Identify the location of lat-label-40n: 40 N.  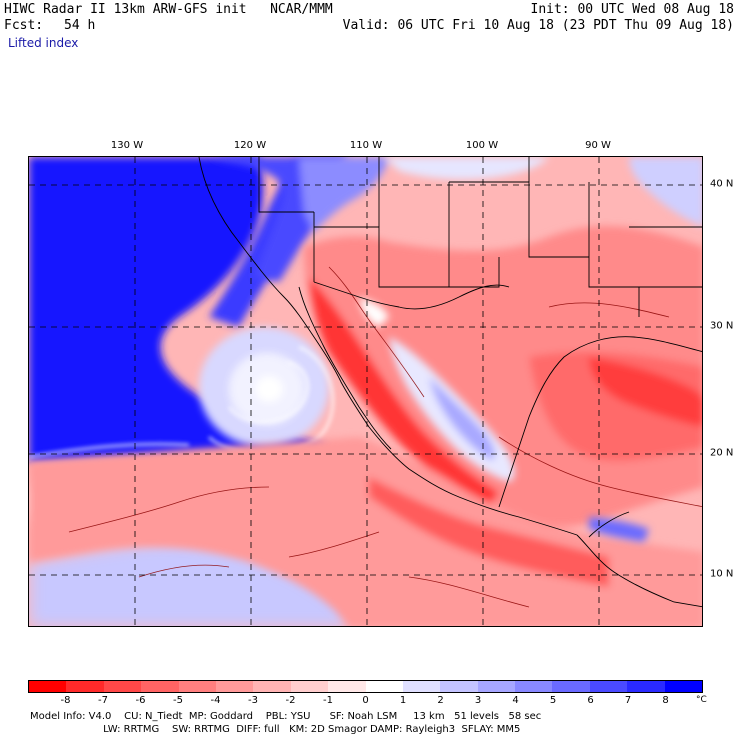
(722, 184).